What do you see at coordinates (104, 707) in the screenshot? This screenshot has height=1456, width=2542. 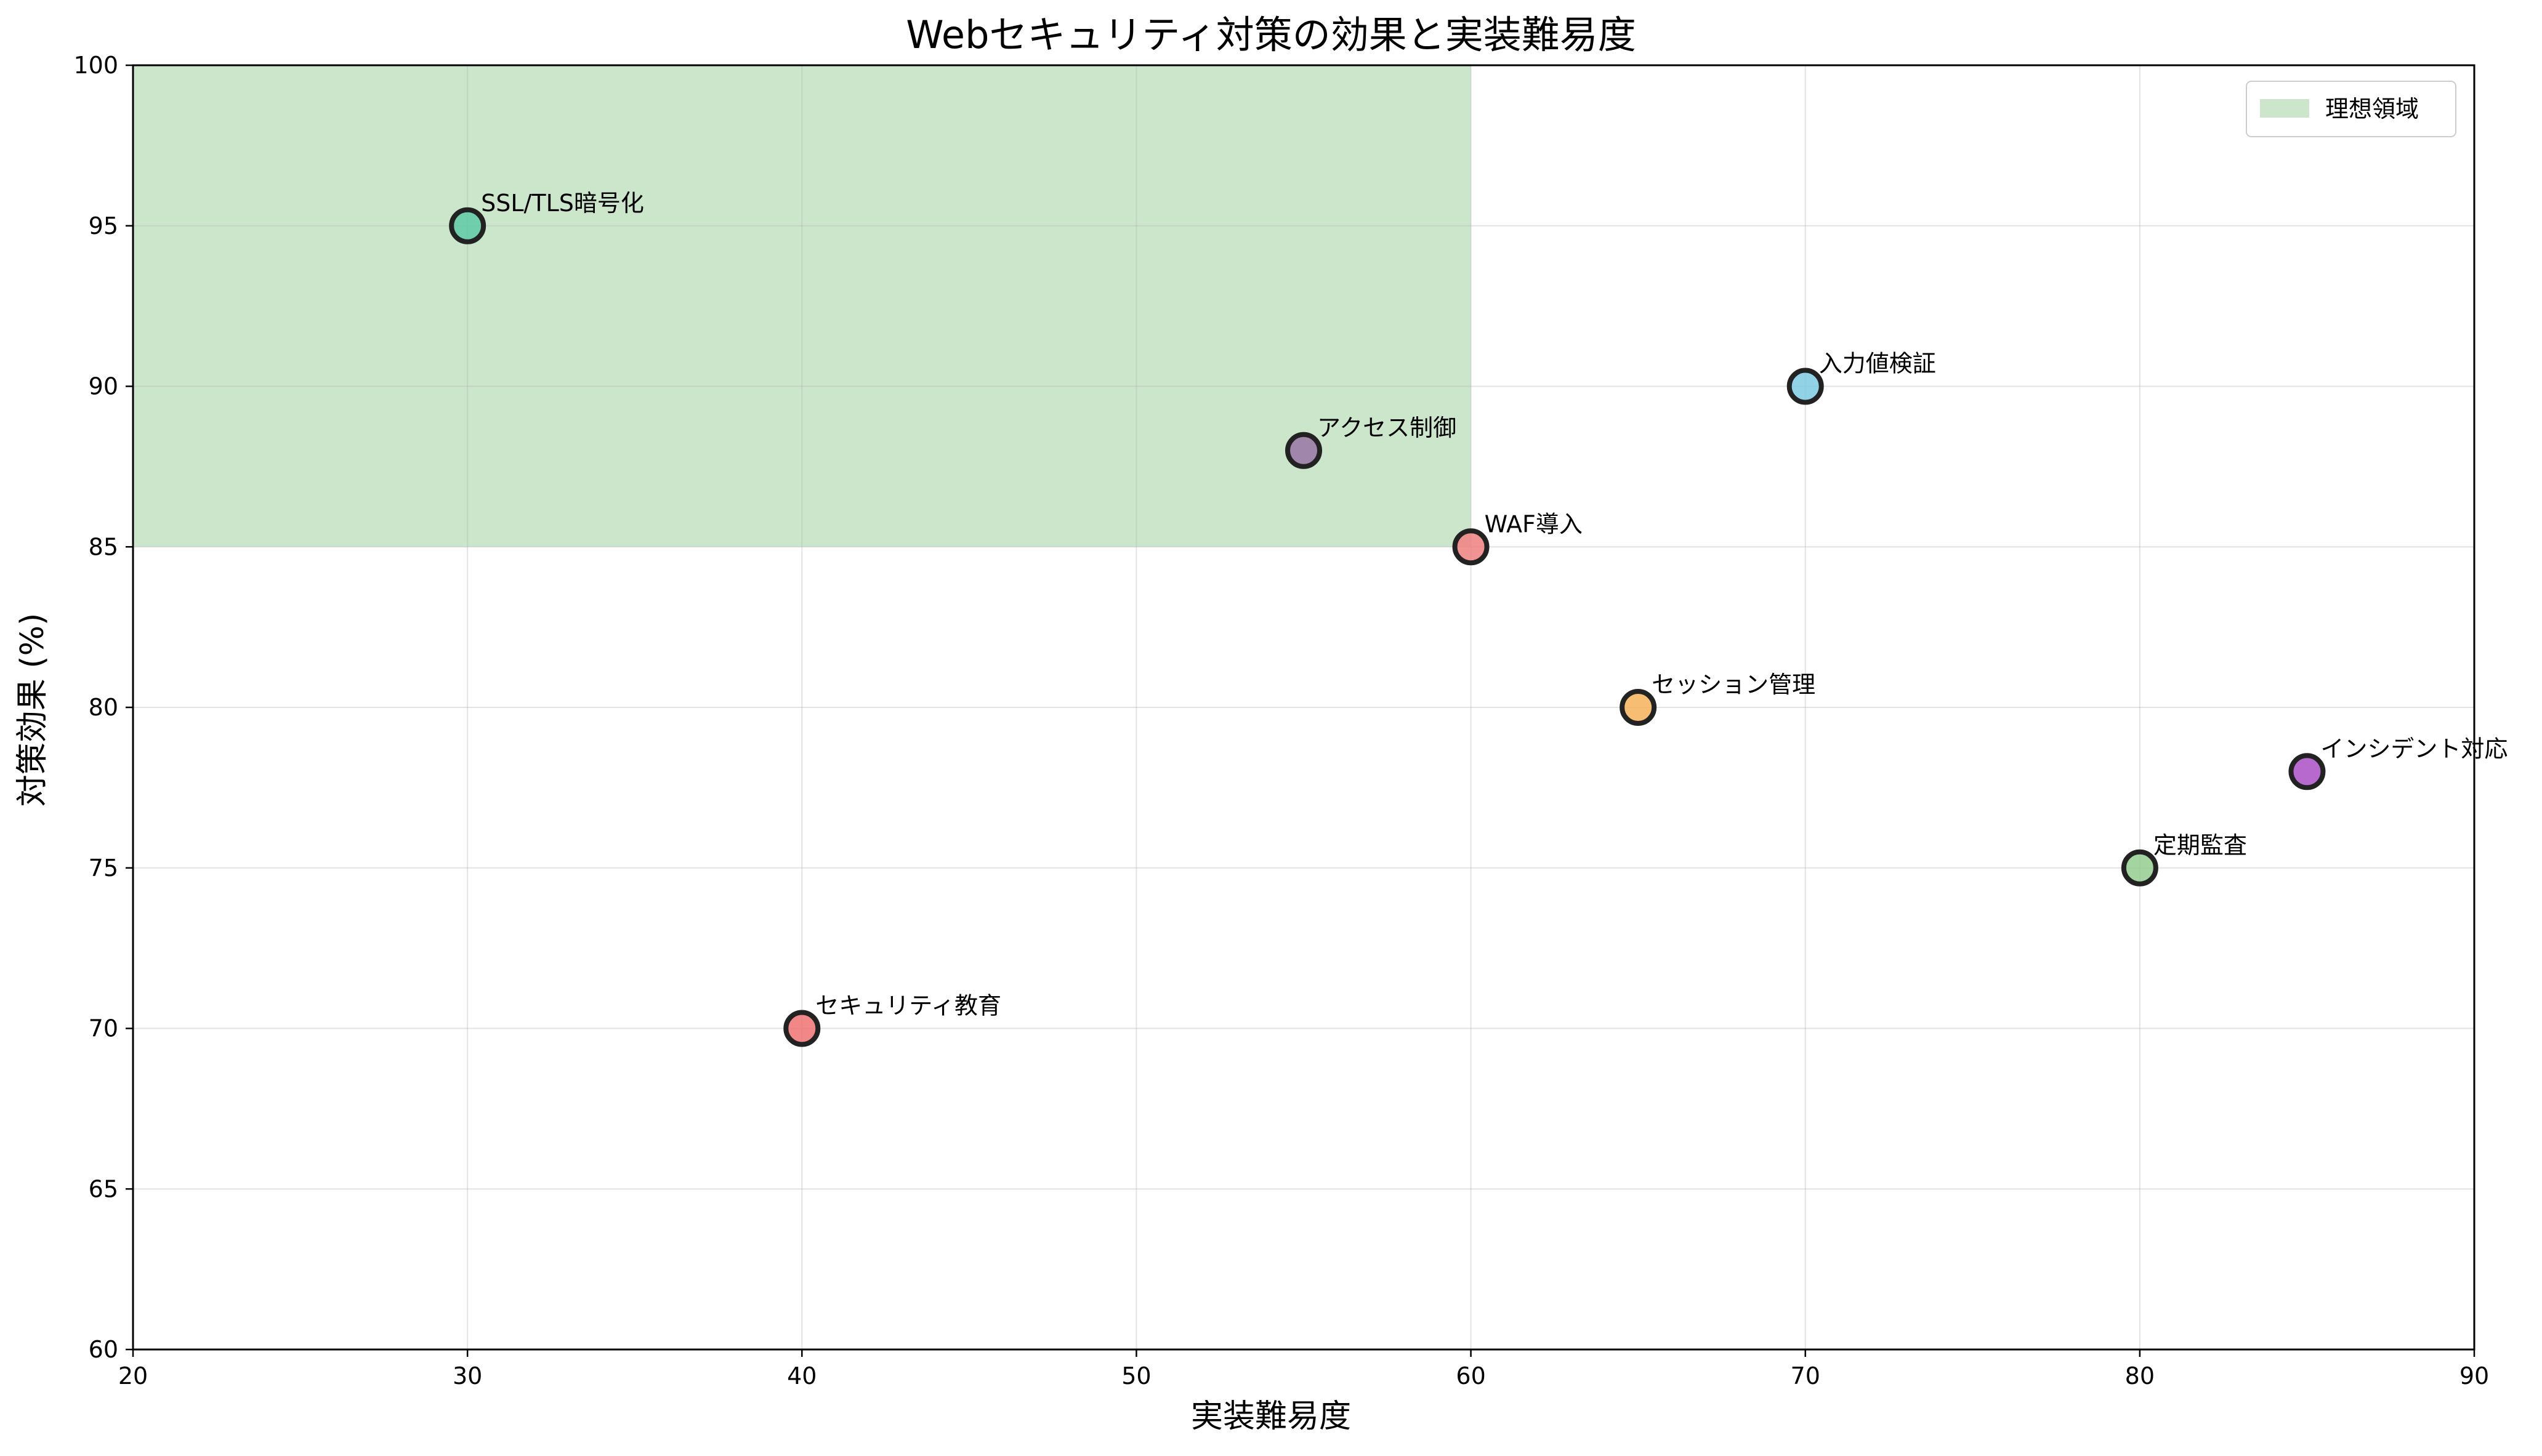 I see `y-tick-label-4: 80` at bounding box center [104, 707].